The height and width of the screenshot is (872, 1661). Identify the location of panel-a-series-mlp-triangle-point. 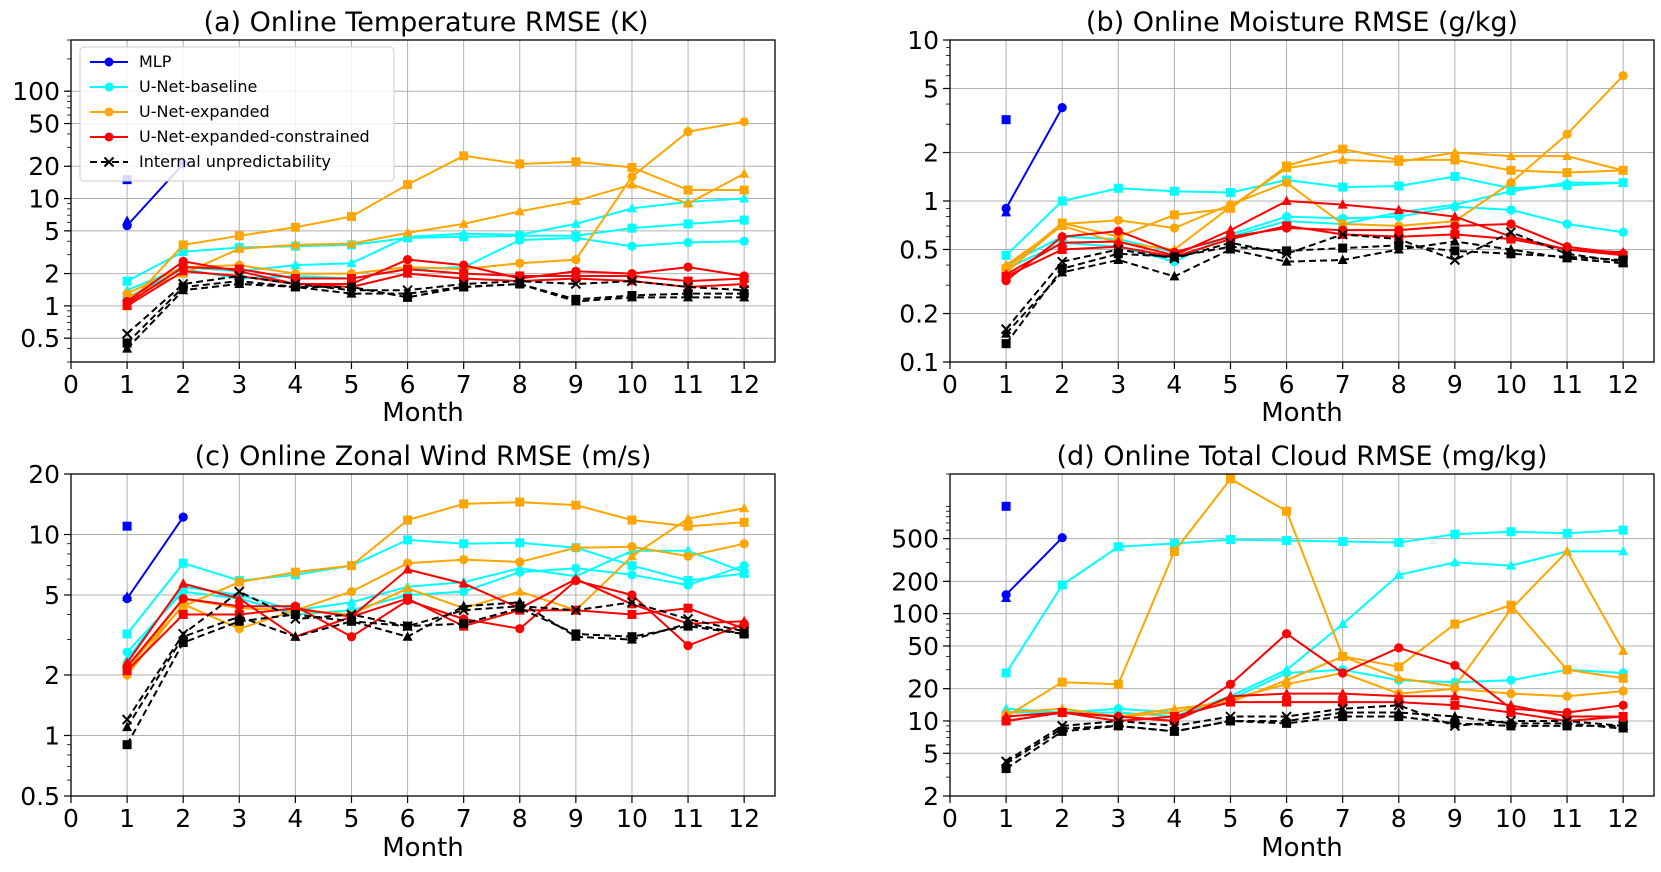
(127, 220).